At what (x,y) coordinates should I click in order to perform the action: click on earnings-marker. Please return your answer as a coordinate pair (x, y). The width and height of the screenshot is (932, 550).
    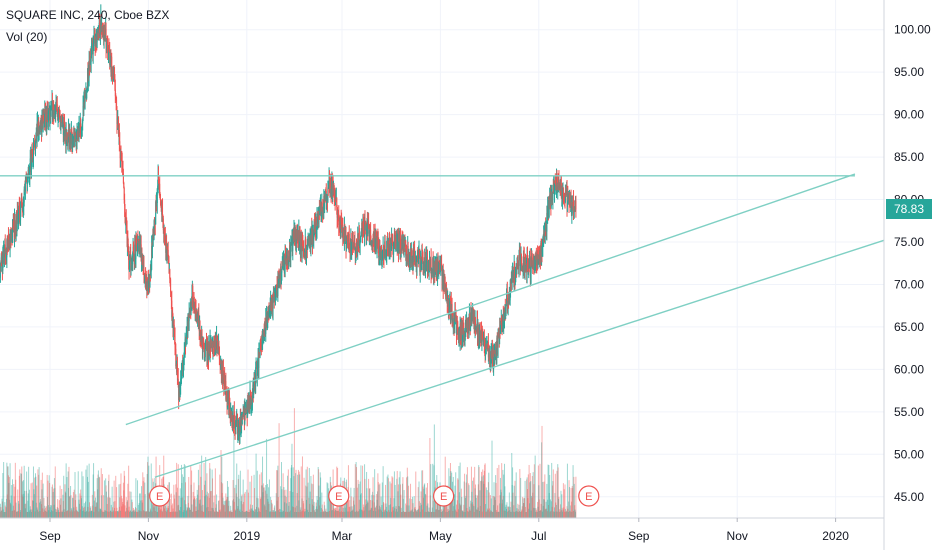
    Looking at the image, I should click on (589, 496).